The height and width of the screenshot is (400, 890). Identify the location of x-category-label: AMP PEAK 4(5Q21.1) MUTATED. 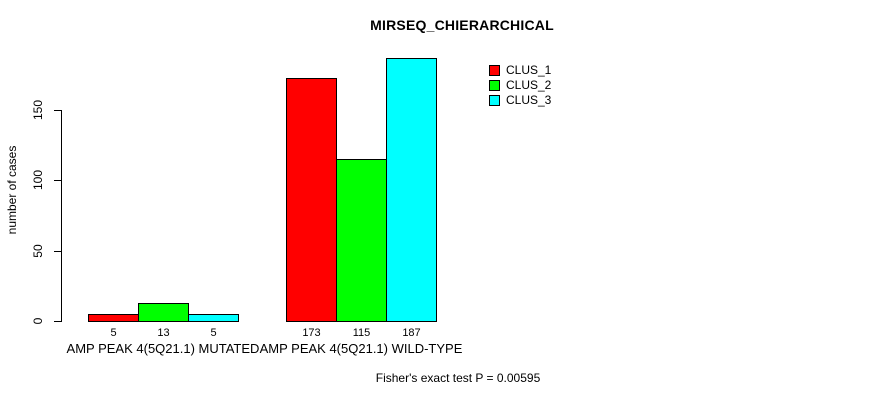
(163, 348).